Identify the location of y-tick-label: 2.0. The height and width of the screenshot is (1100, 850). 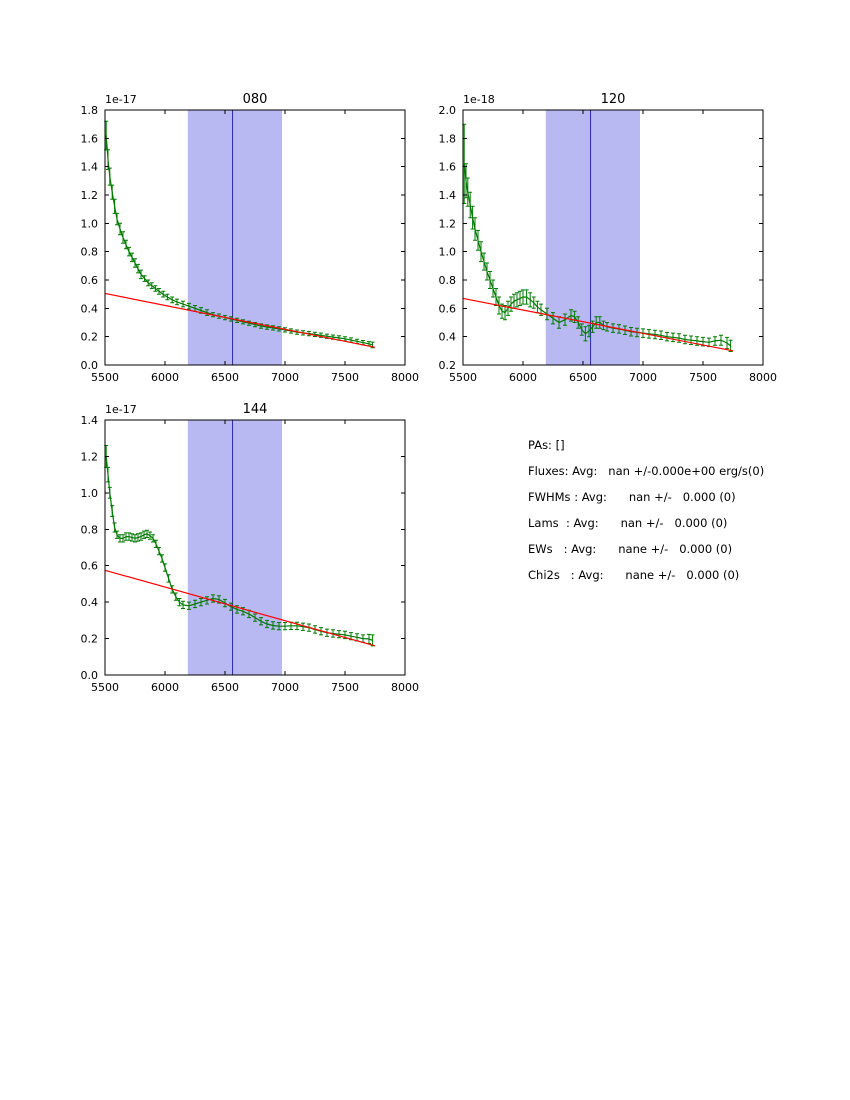
(448, 110).